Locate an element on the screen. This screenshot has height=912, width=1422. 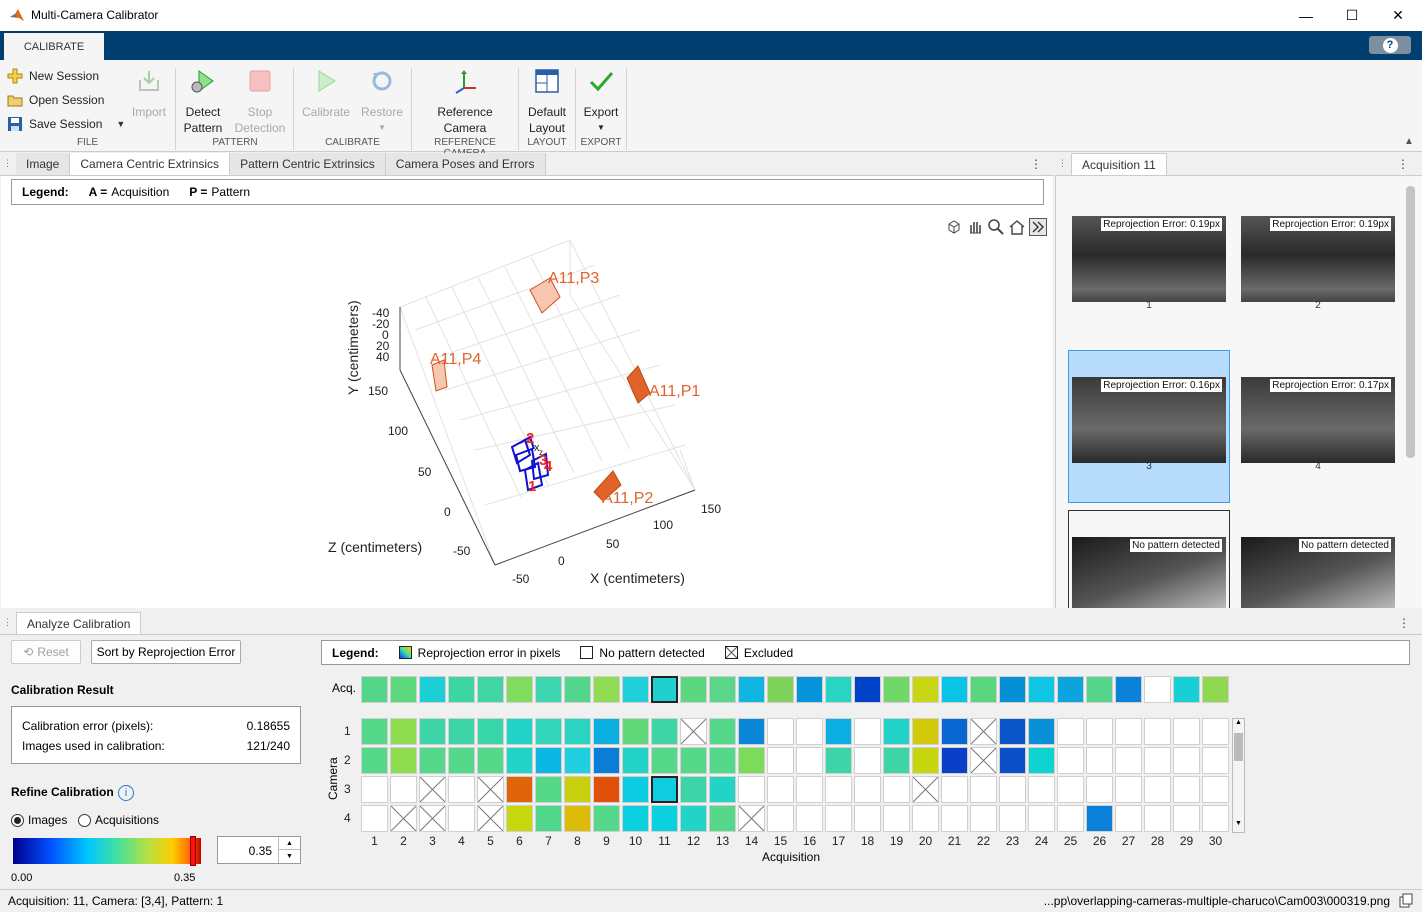
info-icon: i is located at coordinates (126, 793).